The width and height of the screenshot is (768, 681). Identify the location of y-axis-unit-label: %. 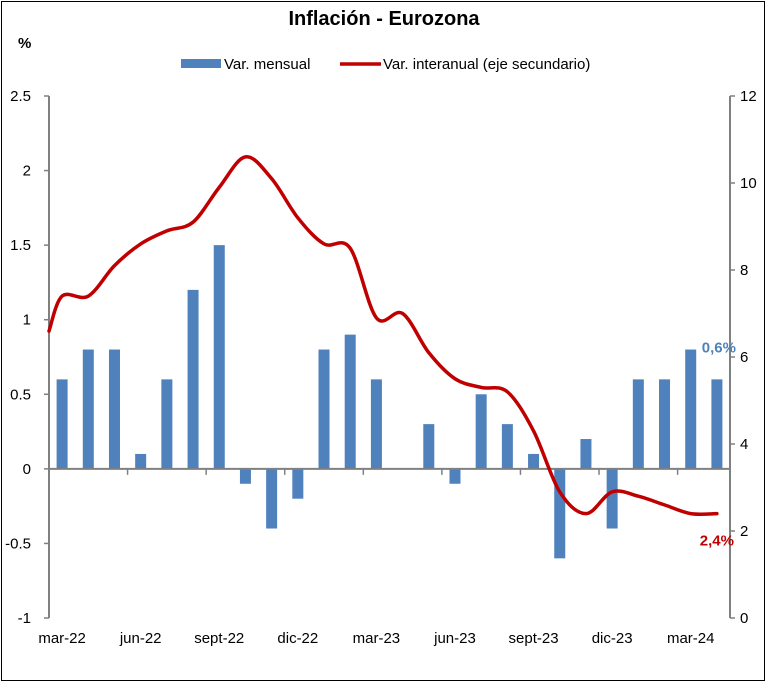
(24, 43).